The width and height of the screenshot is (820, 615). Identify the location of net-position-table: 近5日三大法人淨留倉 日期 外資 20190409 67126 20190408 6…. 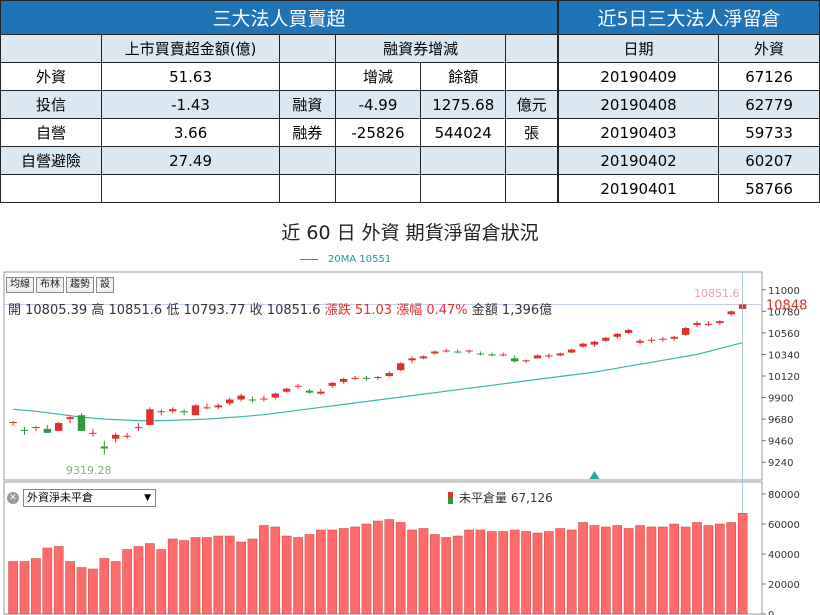
(688, 101).